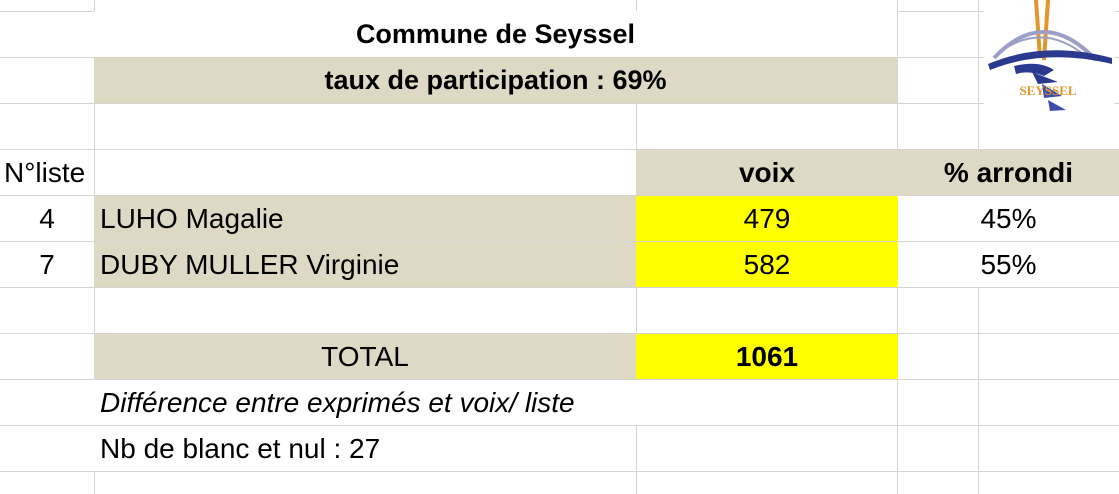 Image resolution: width=1119 pixels, height=494 pixels. Describe the element at coordinates (767, 264) in the screenshot. I see `row-2-votes: 582` at that location.